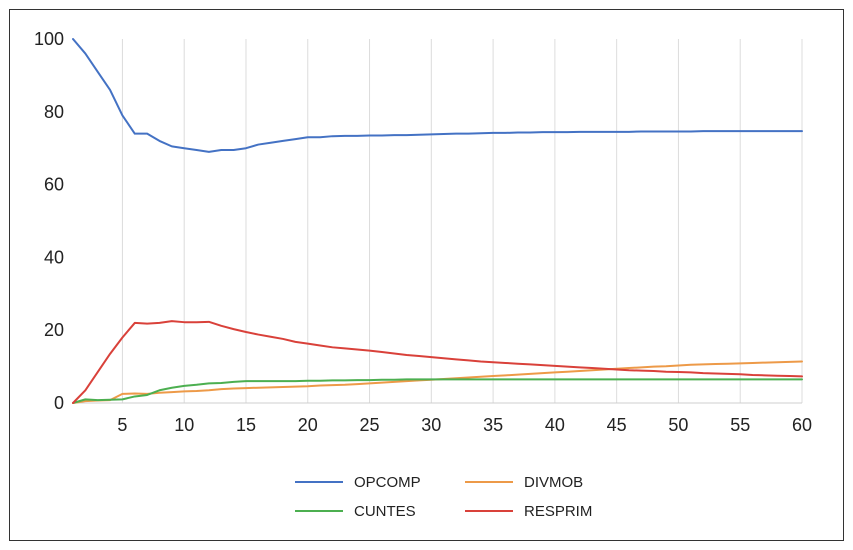 Image resolution: width=853 pixels, height=550 pixels. Describe the element at coordinates (443, 497) in the screenshot. I see `legend: OPCOMP DIVMOB CUNTES RESPRIM` at that location.